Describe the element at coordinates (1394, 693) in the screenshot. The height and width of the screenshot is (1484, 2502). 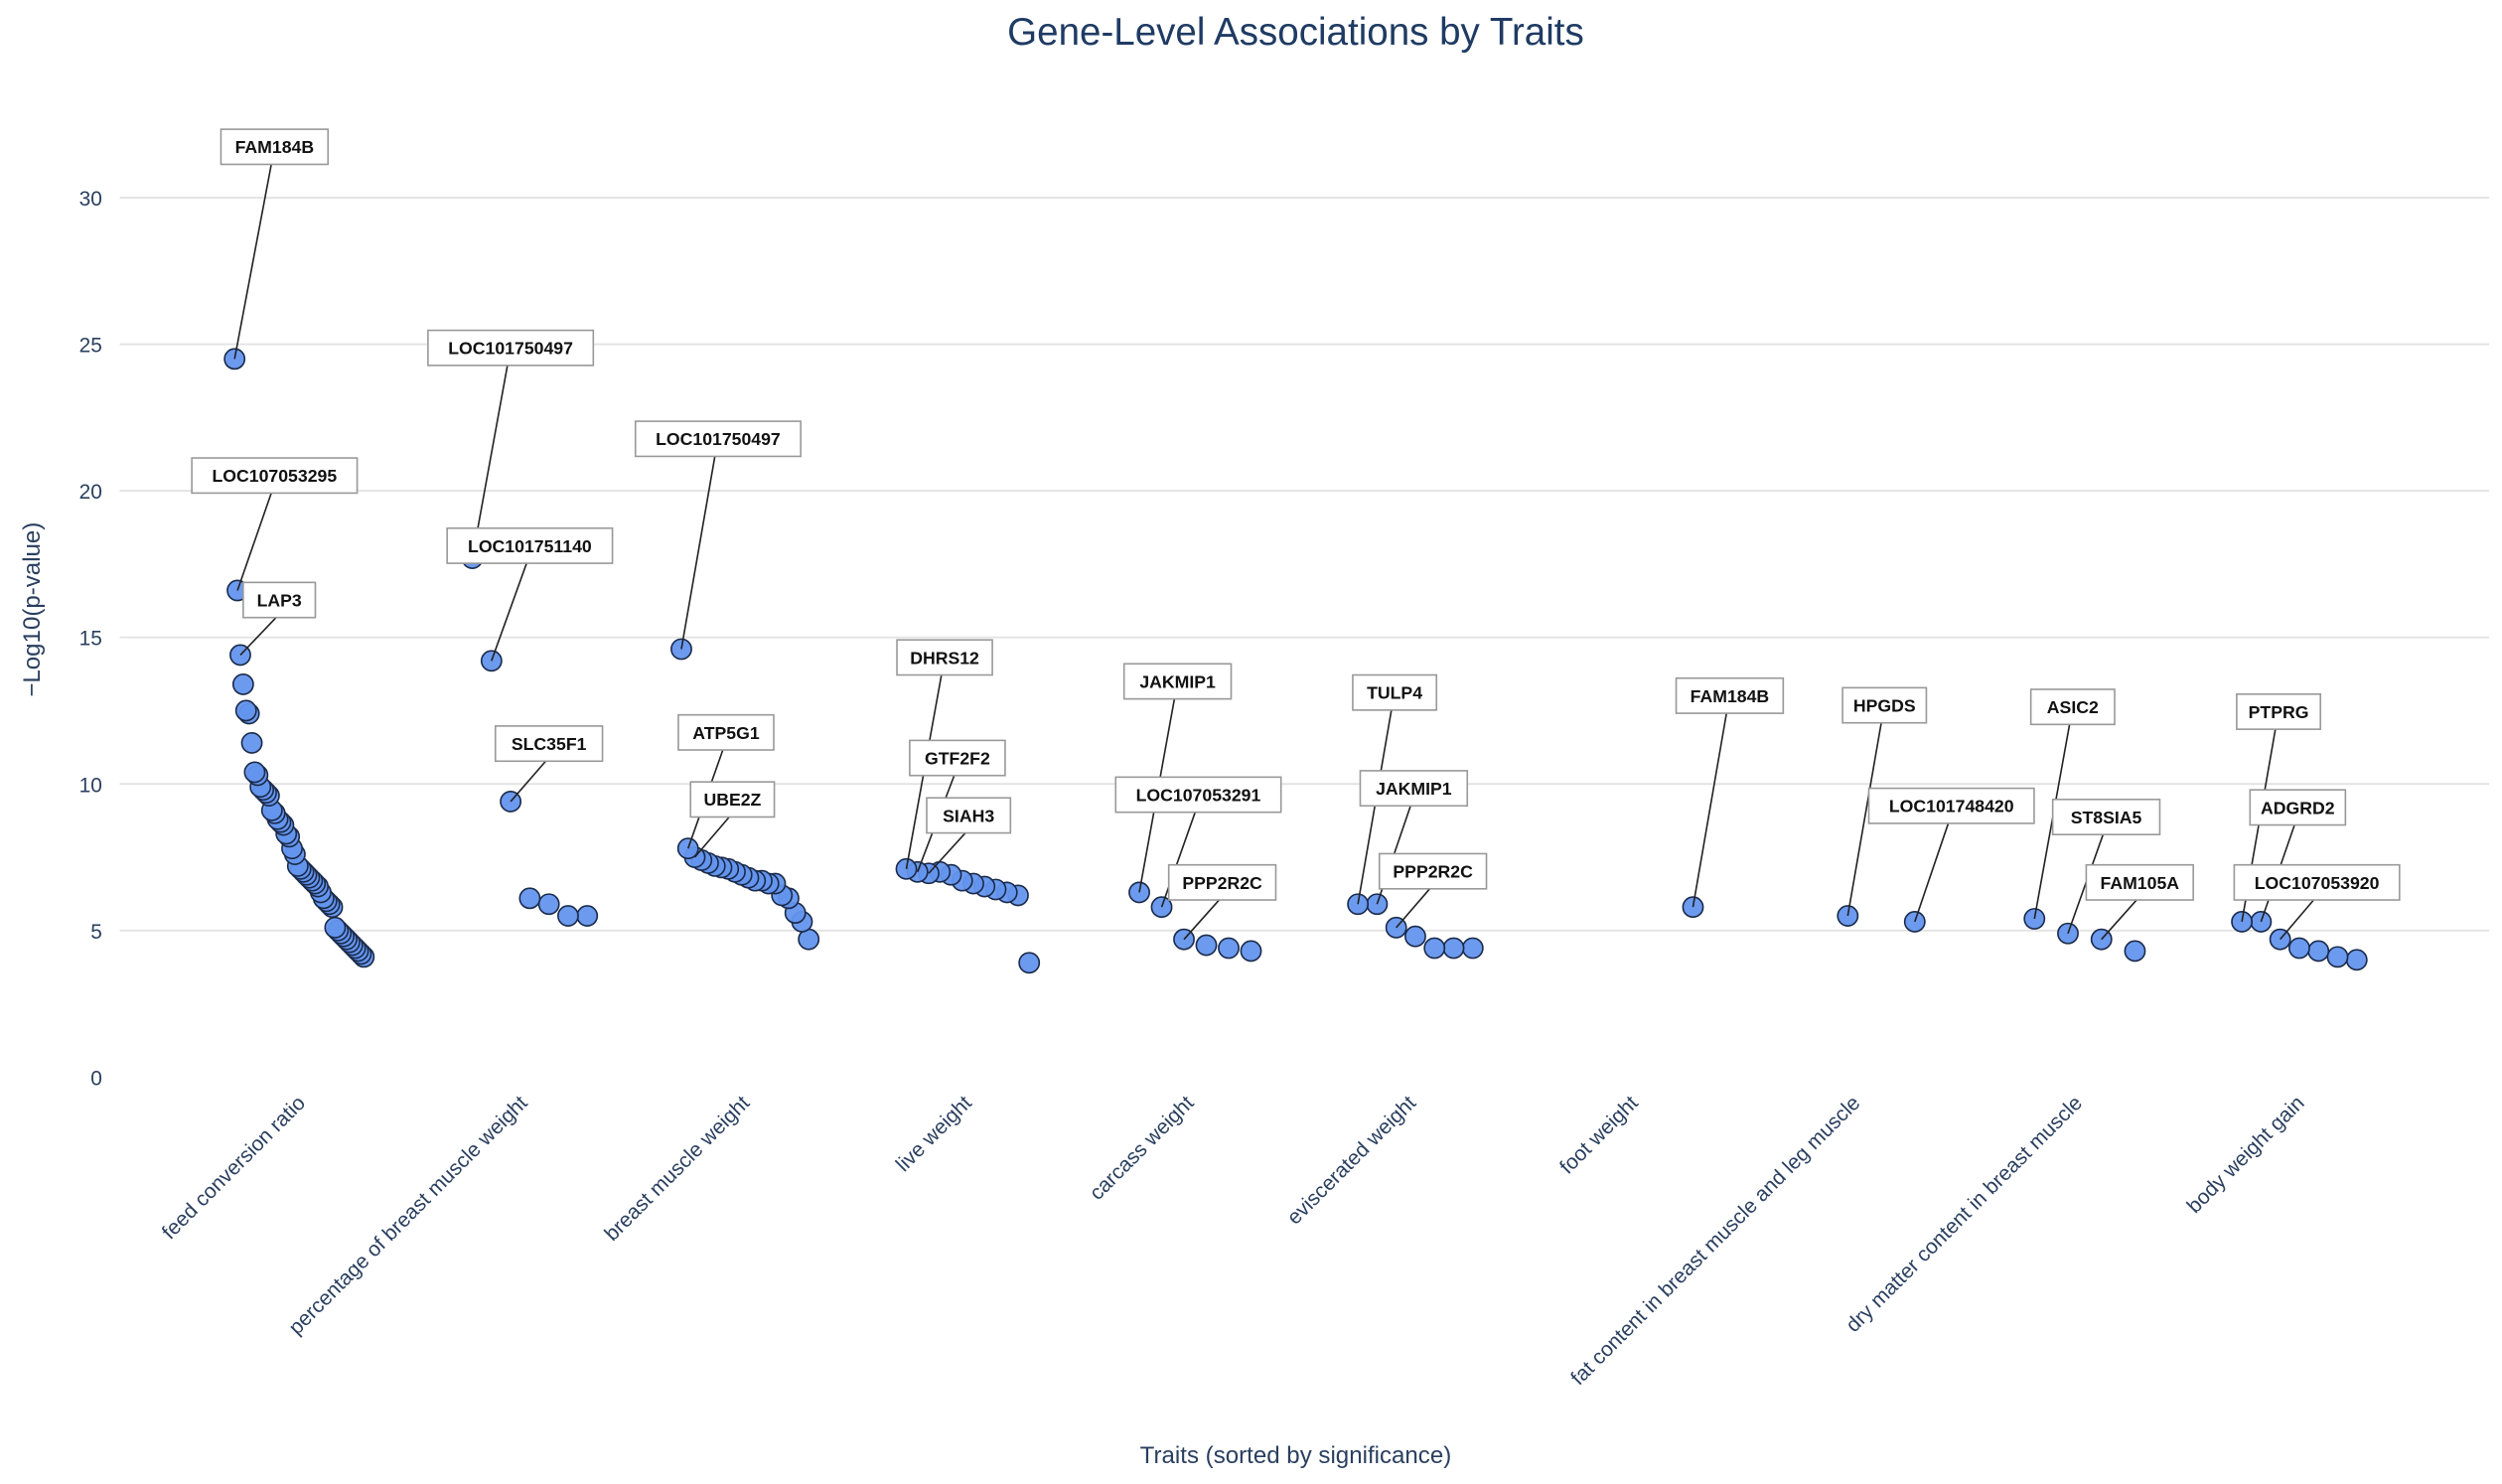
I see `annotation-label: TULP4` at that location.